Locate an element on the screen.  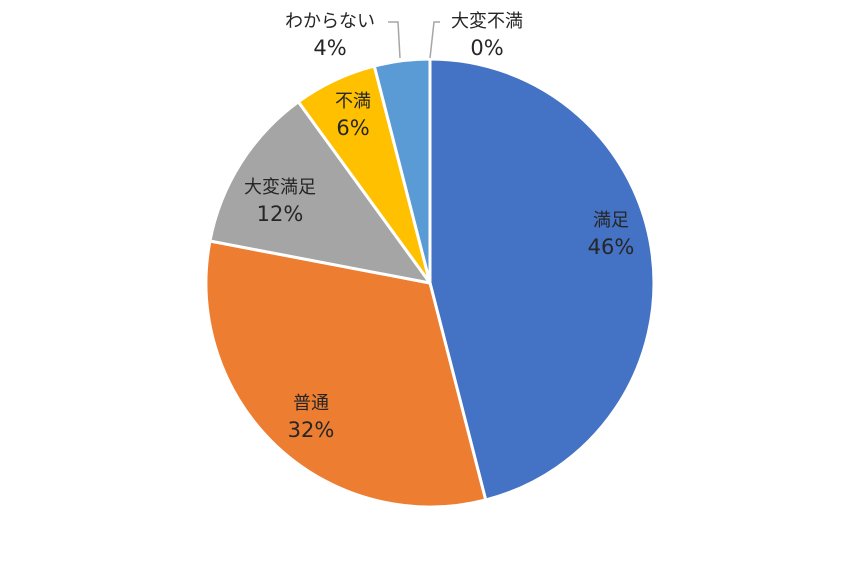
data-label-percent: 0% is located at coordinates (486, 48).